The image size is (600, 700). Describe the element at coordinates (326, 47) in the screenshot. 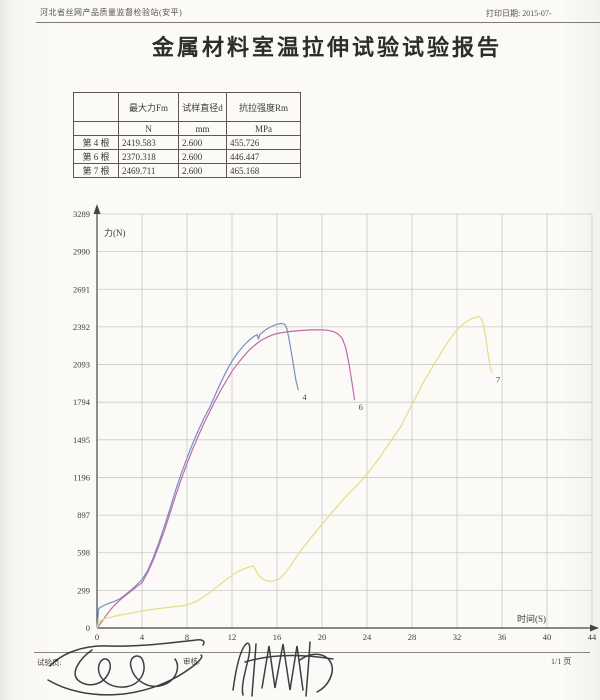

I see `report-title: 金属材料室温拉伸试验试验报告` at that location.